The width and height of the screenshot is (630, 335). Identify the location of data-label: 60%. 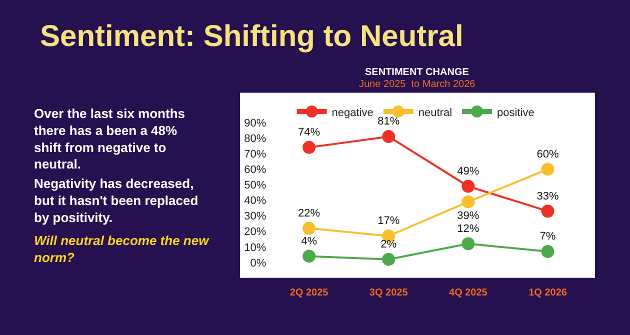
(547, 154).